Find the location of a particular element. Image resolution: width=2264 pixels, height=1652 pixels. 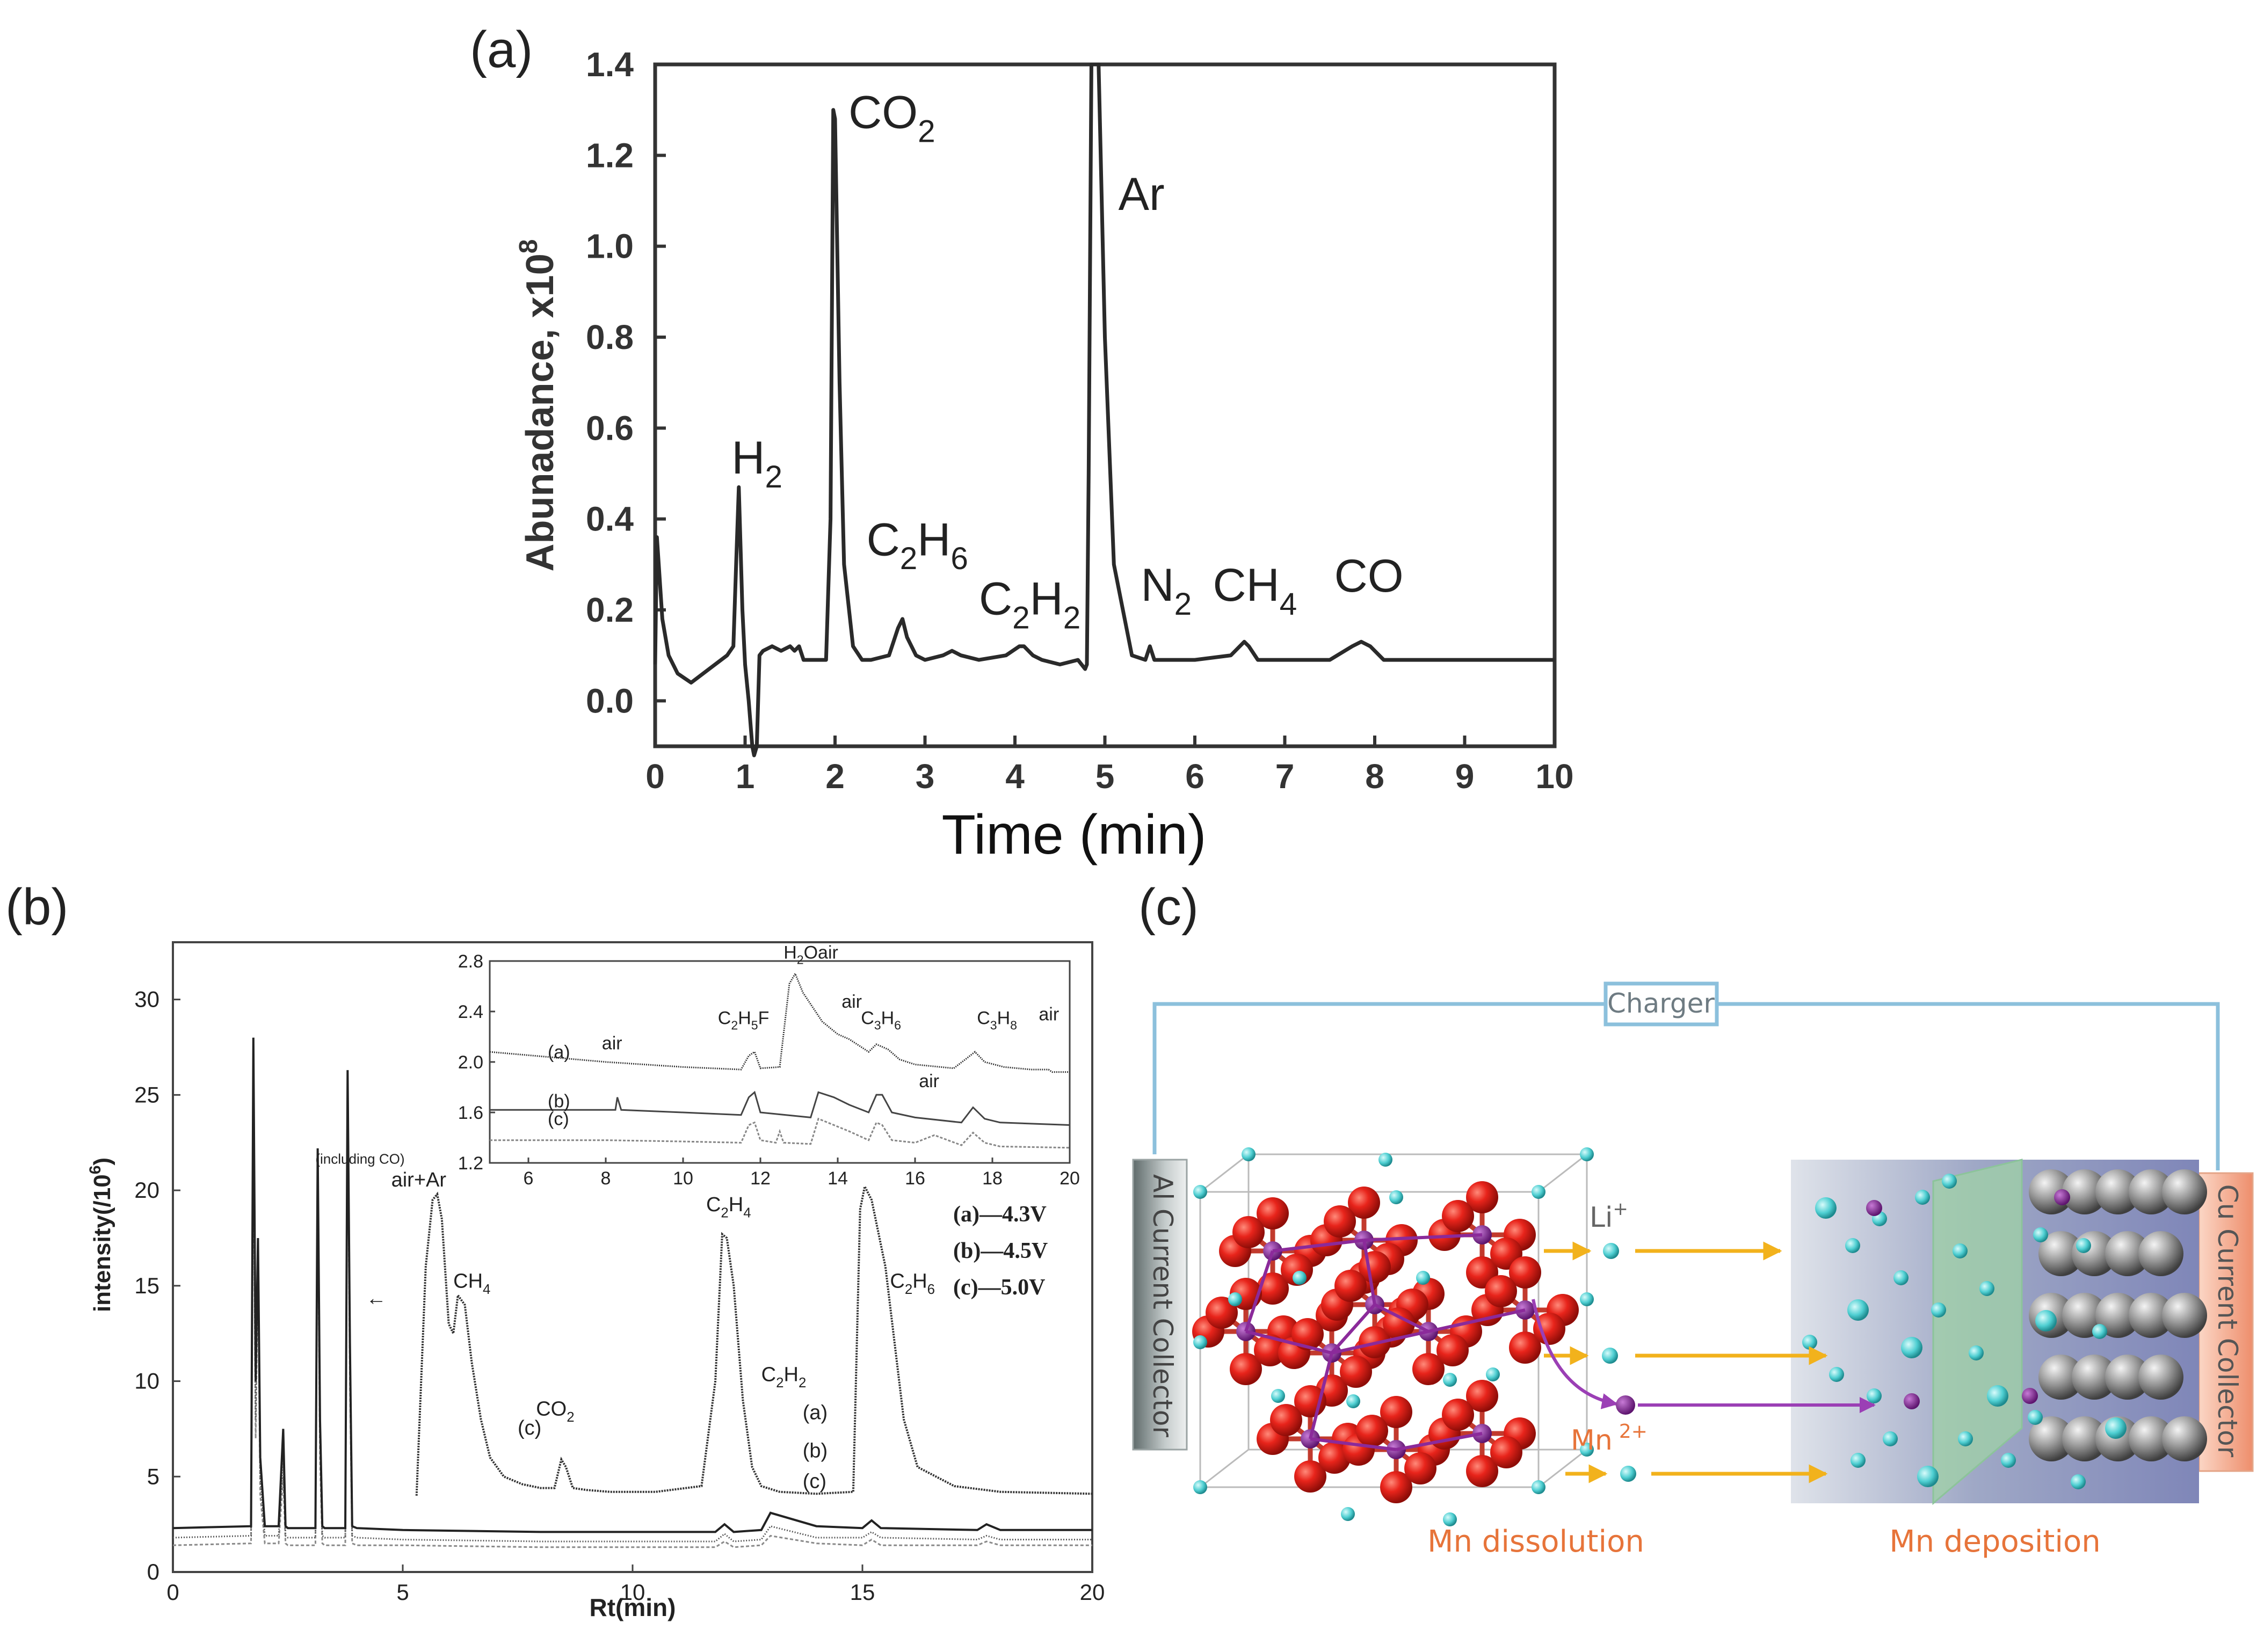

inset-y-tick-label: 2.8 is located at coordinates (470, 961).